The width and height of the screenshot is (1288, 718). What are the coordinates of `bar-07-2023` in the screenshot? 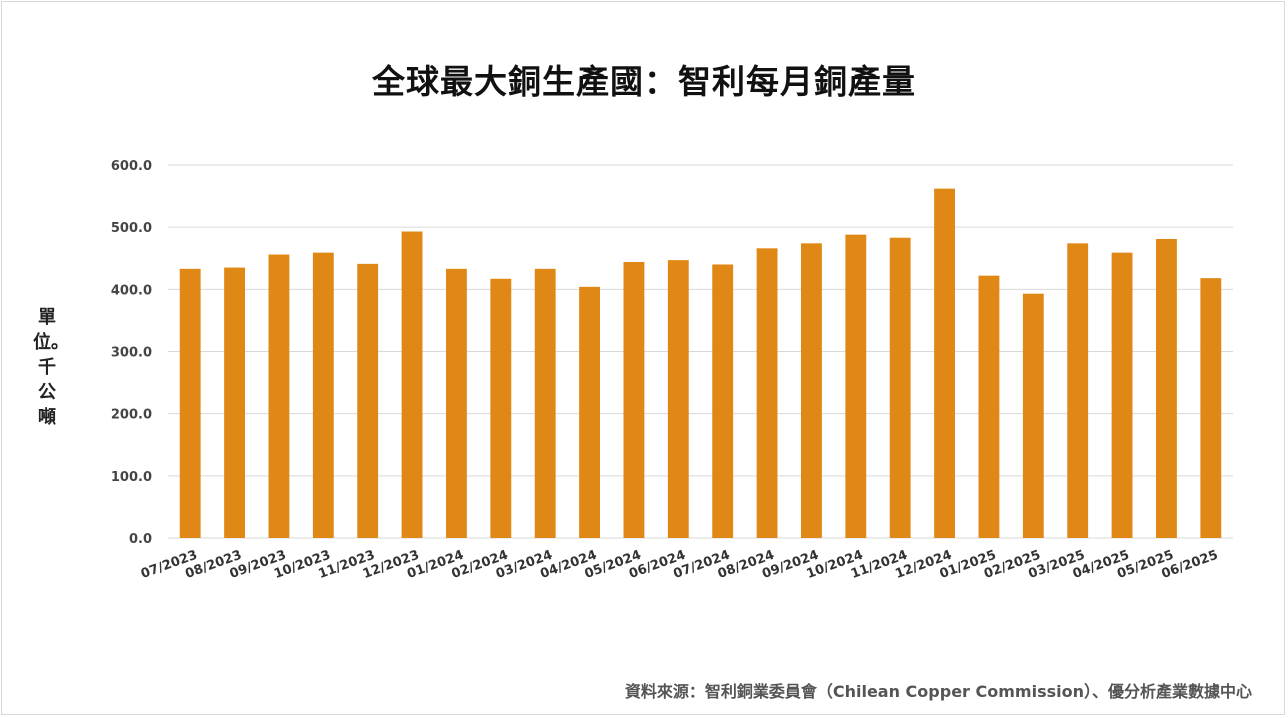 It's located at (190, 403).